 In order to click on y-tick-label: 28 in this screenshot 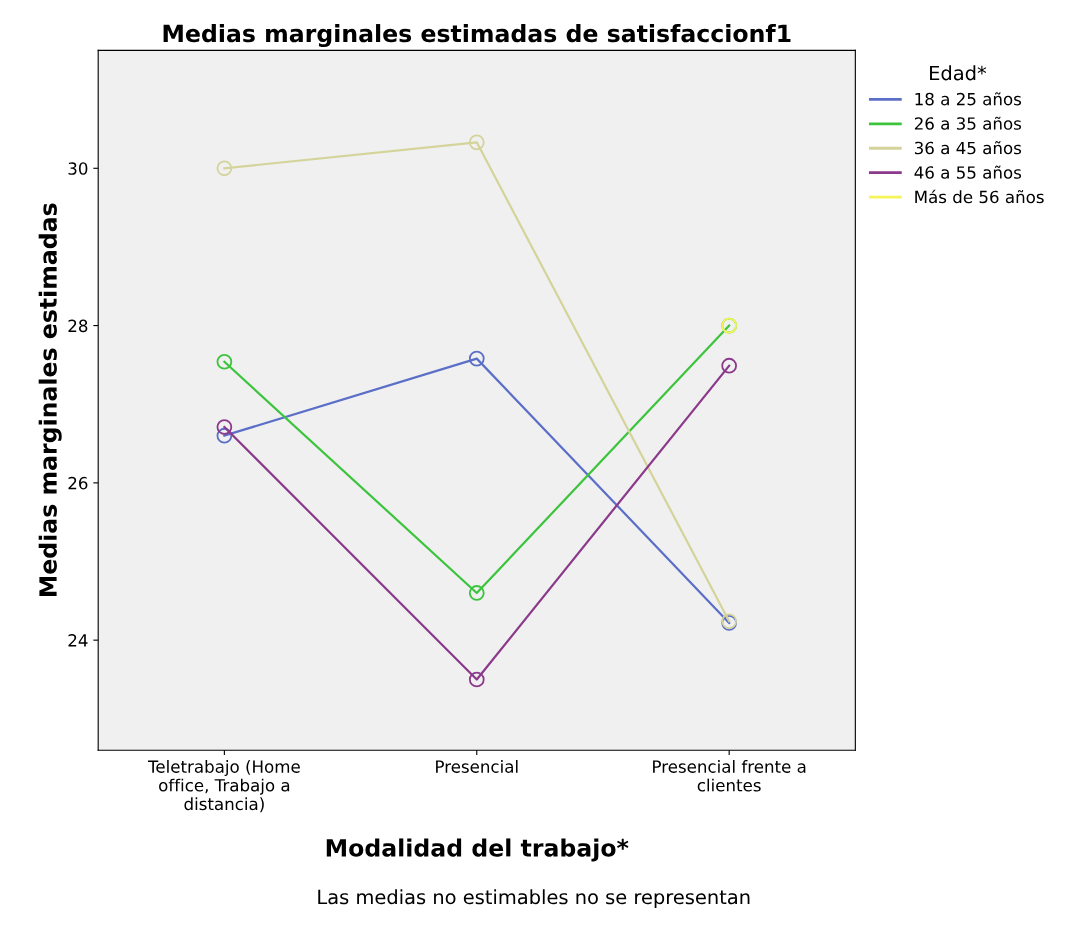, I will do `click(78, 326)`.